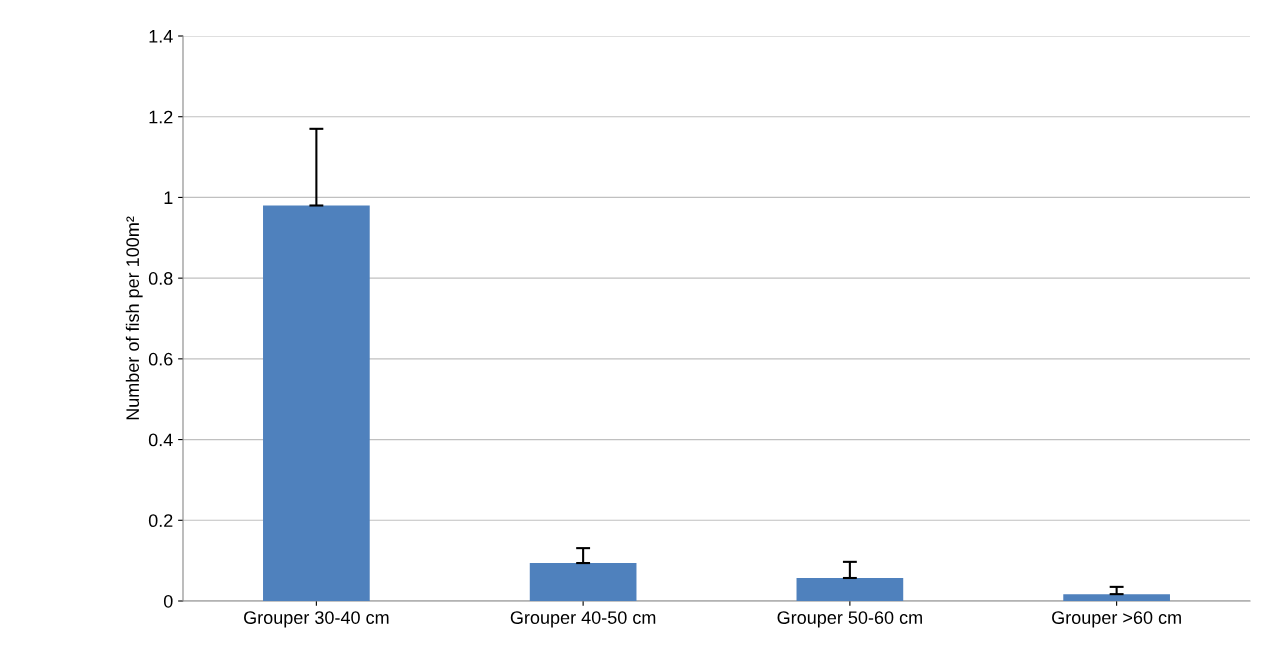  I want to click on y-tick-label: 0.8, so click(160, 278).